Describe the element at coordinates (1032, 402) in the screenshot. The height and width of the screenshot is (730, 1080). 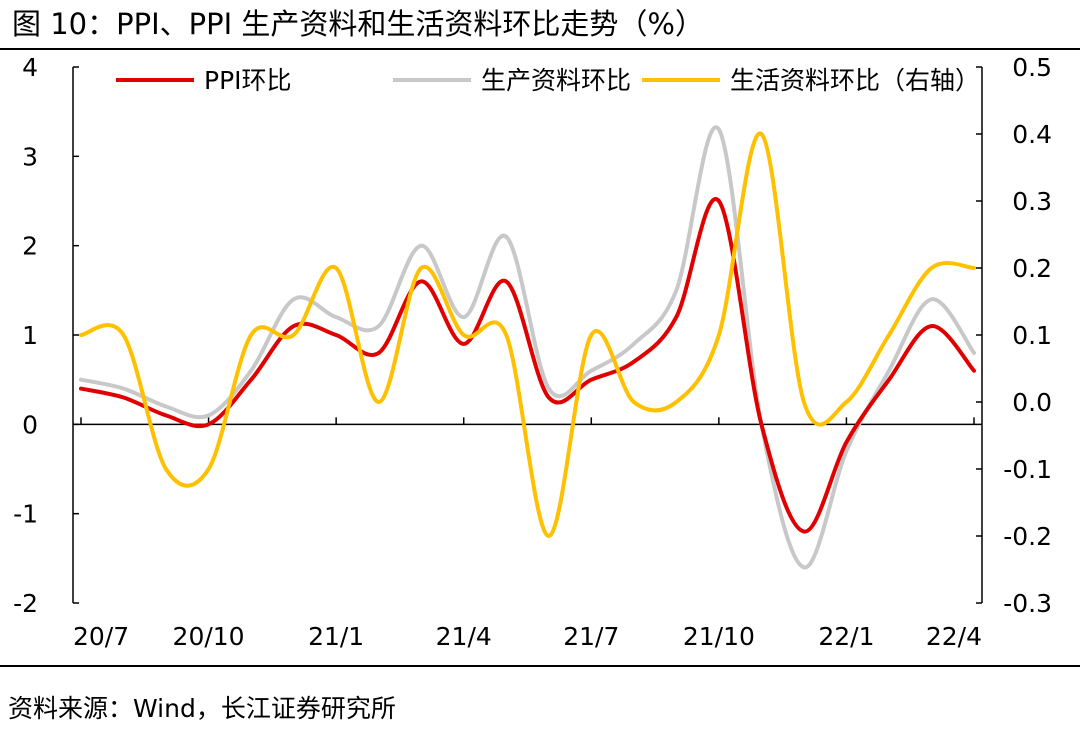
I see `right-tick-label: 0.0` at that location.